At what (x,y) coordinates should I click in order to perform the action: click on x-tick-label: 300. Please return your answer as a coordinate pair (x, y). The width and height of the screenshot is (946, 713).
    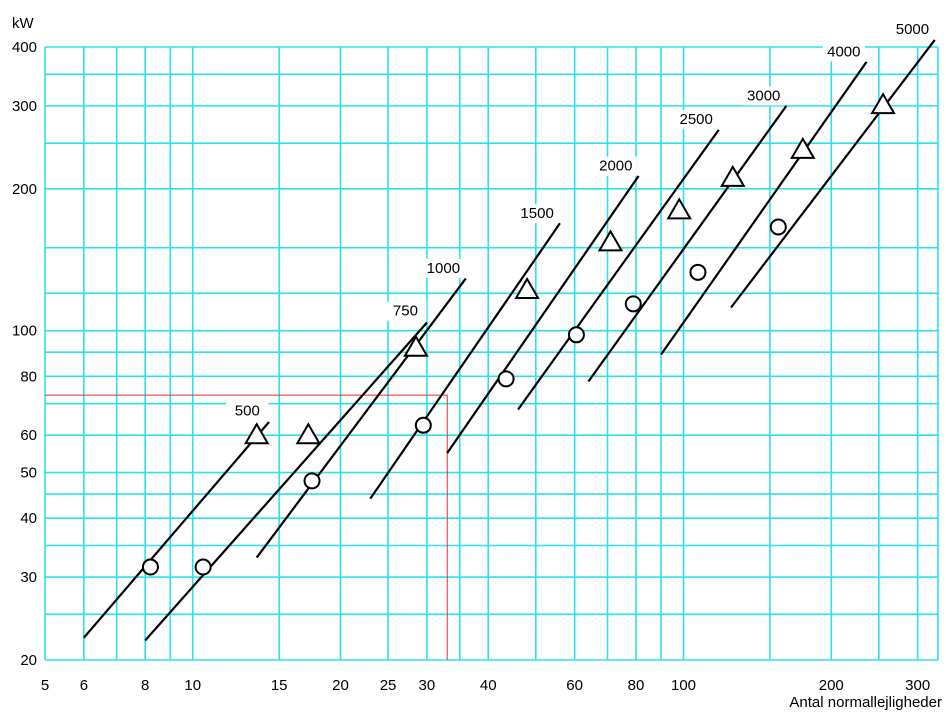
    Looking at the image, I should click on (917, 685).